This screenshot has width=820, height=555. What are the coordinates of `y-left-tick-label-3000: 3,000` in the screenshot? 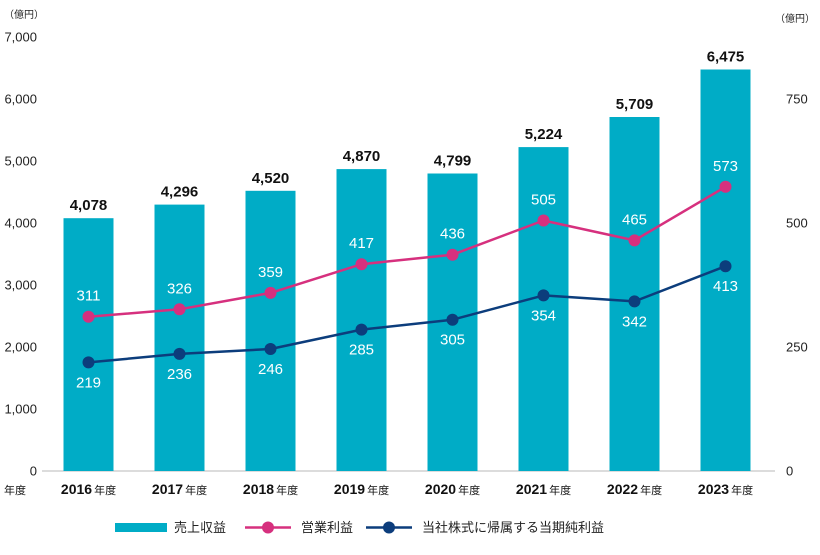 It's located at (20, 285).